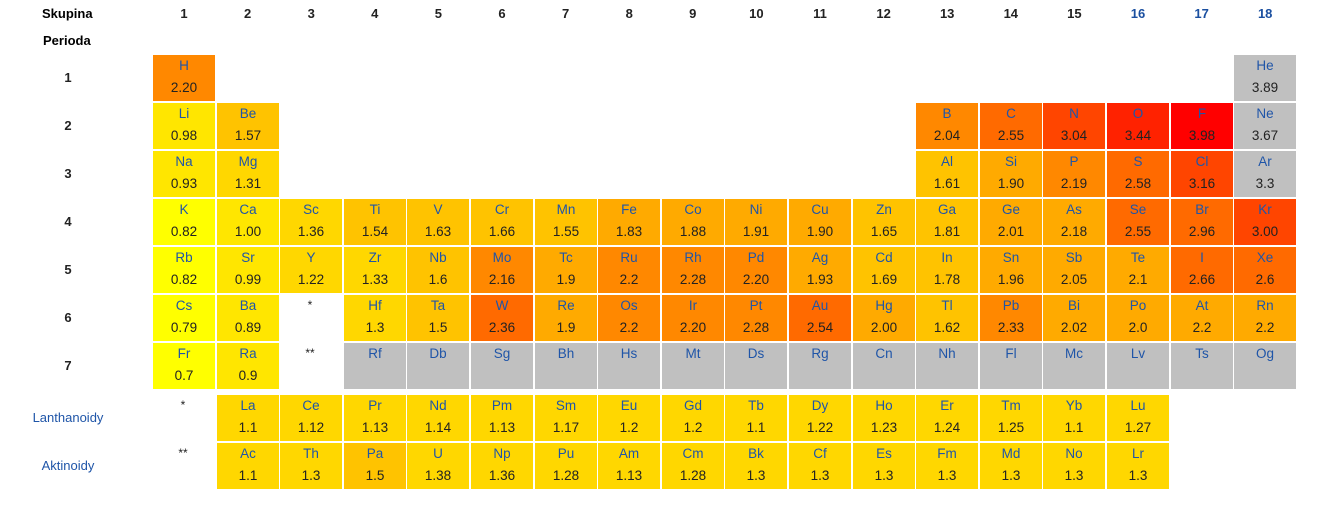 This screenshot has width=1319, height=510. Describe the element at coordinates (1265, 126) in the screenshot. I see `element-cell-ne: Ne 3.67` at that location.